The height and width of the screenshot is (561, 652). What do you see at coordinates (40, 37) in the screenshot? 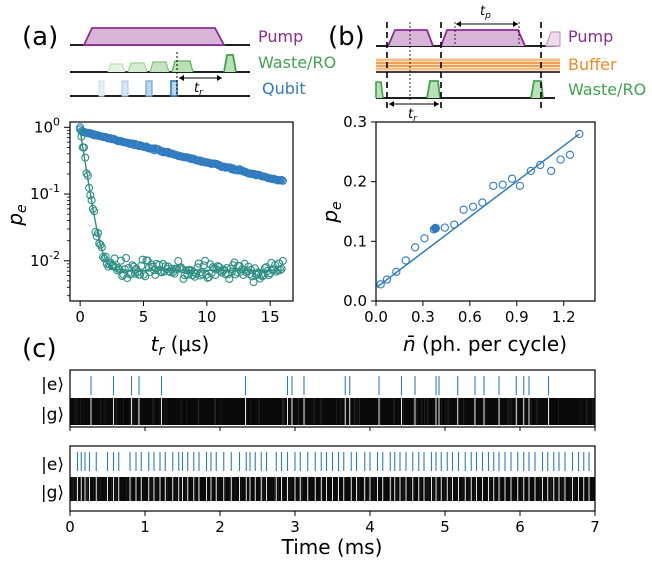
I see `panel-a-label: (a)` at bounding box center [40, 37].